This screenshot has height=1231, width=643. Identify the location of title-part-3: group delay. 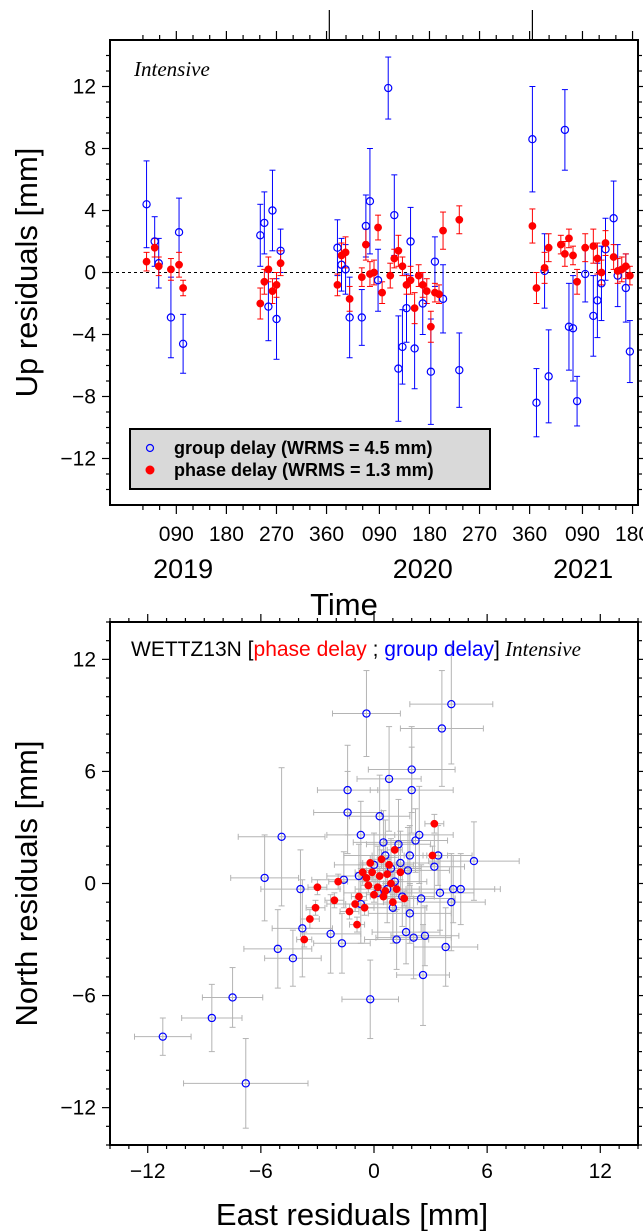
(439, 649).